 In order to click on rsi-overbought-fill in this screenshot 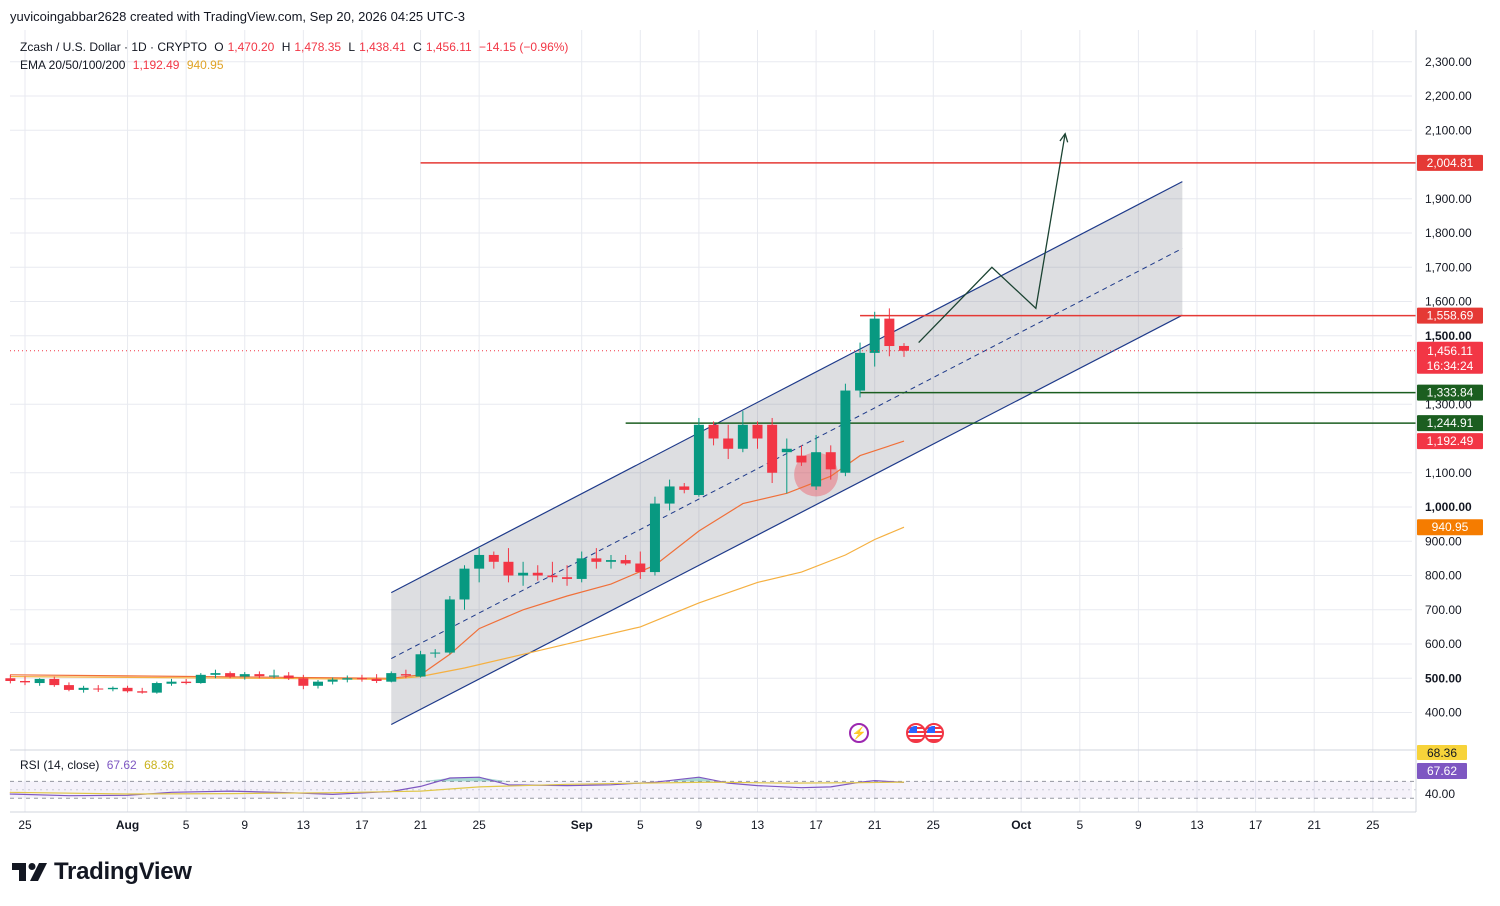, I will do `click(691, 779)`.